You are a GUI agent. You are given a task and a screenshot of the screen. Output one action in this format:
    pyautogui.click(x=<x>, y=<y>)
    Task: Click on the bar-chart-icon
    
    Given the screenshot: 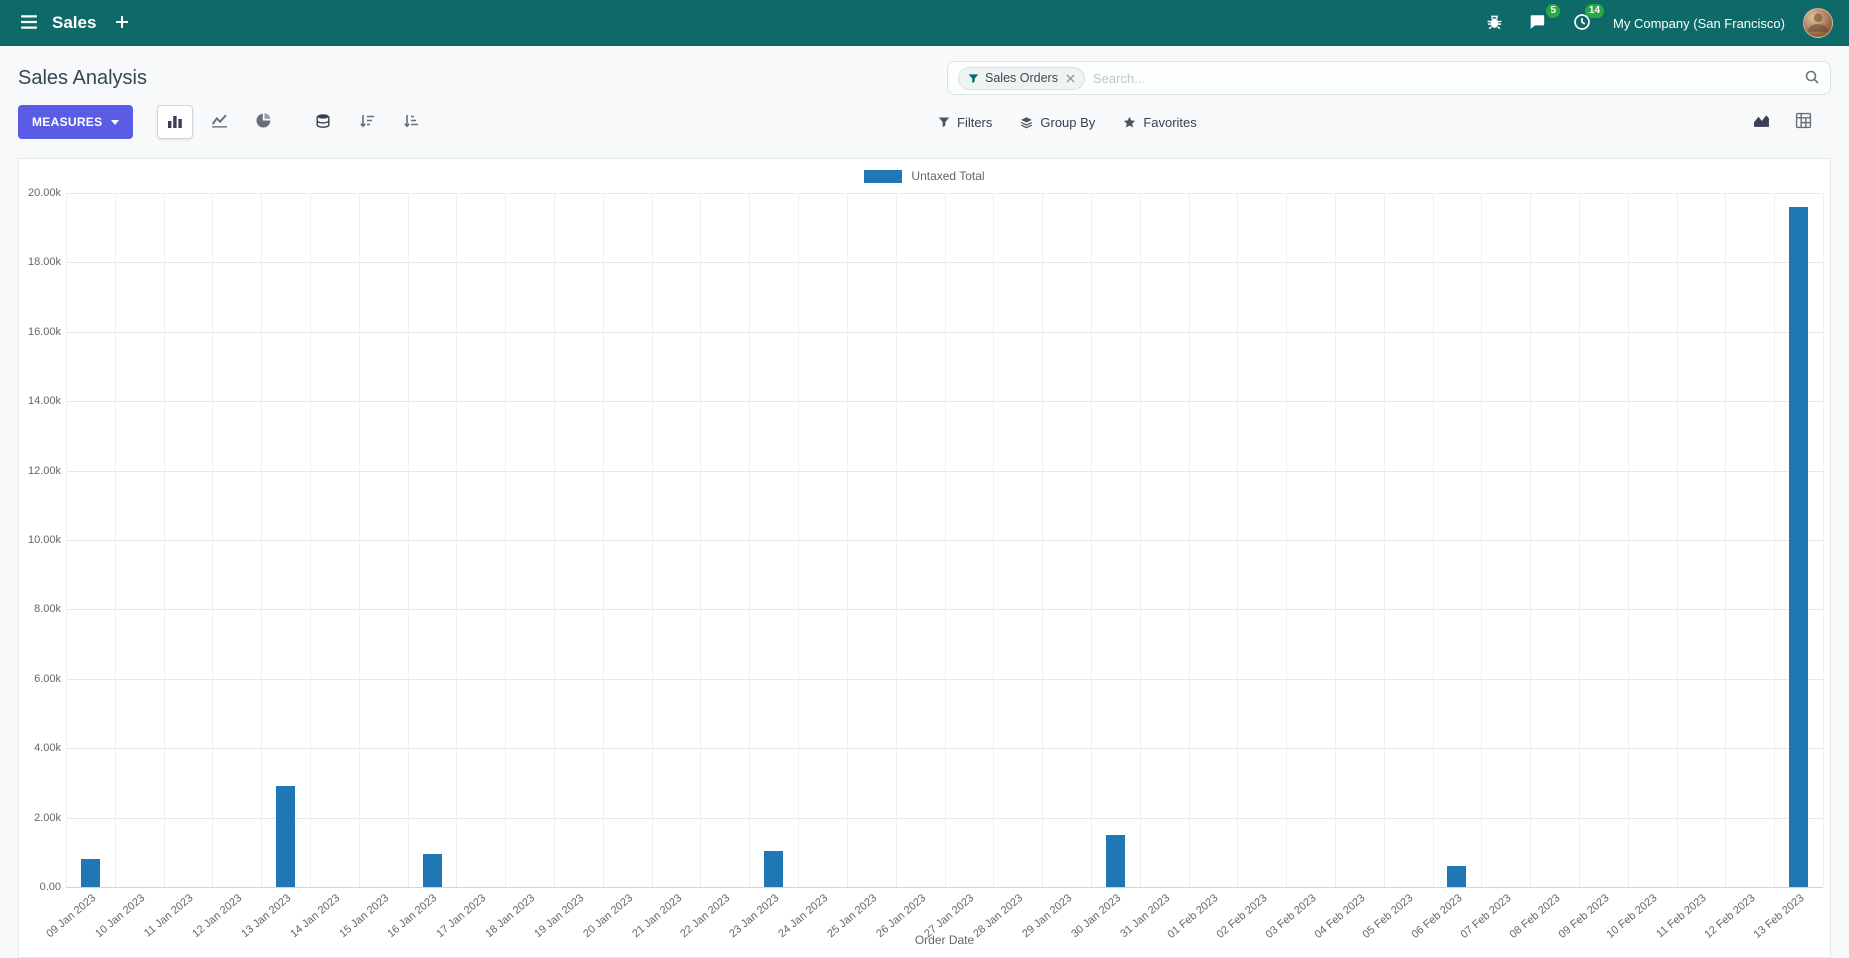 What is the action you would take?
    pyautogui.click(x=175, y=122)
    